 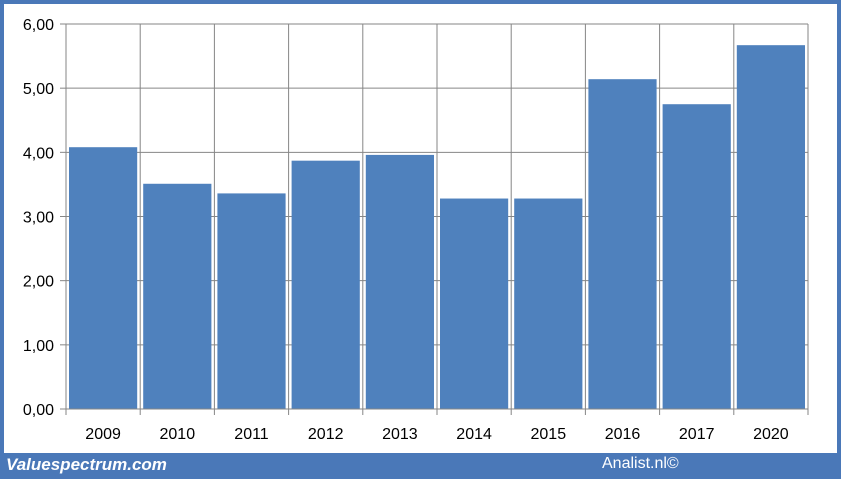 I want to click on y-tick-label: 0,00, so click(x=38, y=410).